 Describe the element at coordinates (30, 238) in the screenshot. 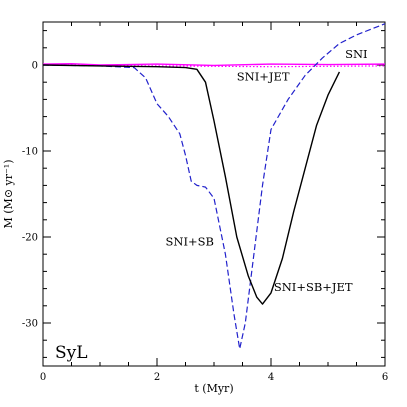

I see `y-tick-label: -20` at that location.